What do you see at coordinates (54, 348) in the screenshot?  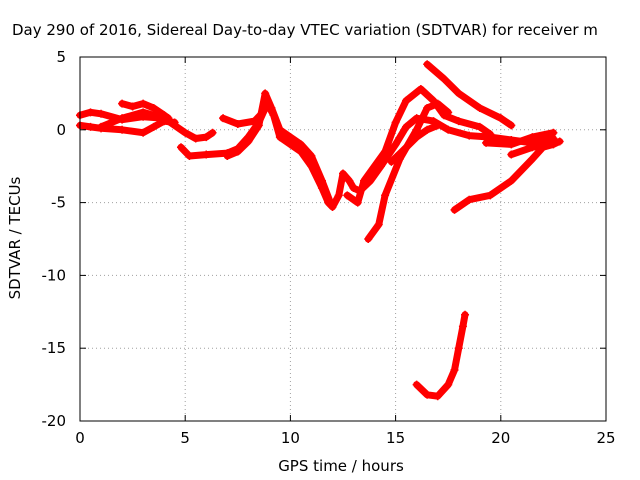 I see `y-tick-label: -15` at bounding box center [54, 348].